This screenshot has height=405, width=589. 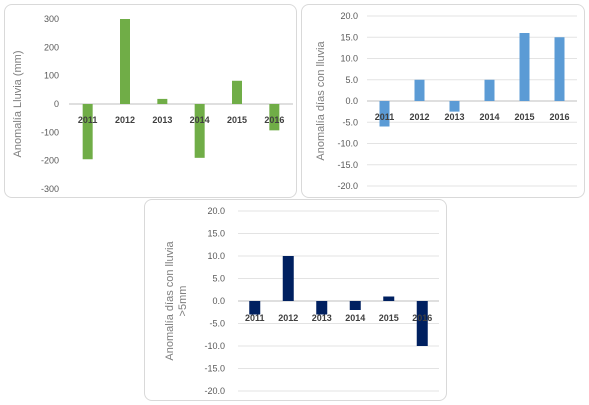 What do you see at coordinates (51, 47) in the screenshot?
I see `y-tick-label: 200` at bounding box center [51, 47].